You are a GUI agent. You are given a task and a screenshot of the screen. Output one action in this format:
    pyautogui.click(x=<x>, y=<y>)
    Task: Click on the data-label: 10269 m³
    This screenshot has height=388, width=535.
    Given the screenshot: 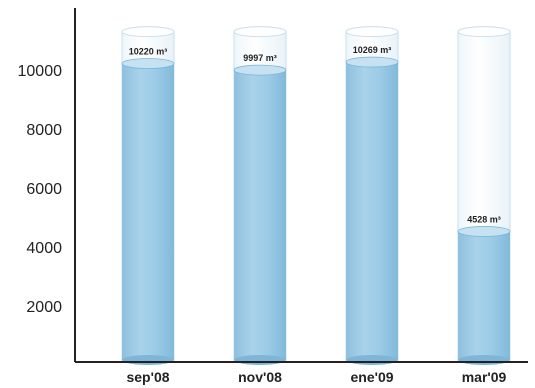 What is the action you would take?
    pyautogui.click(x=372, y=50)
    